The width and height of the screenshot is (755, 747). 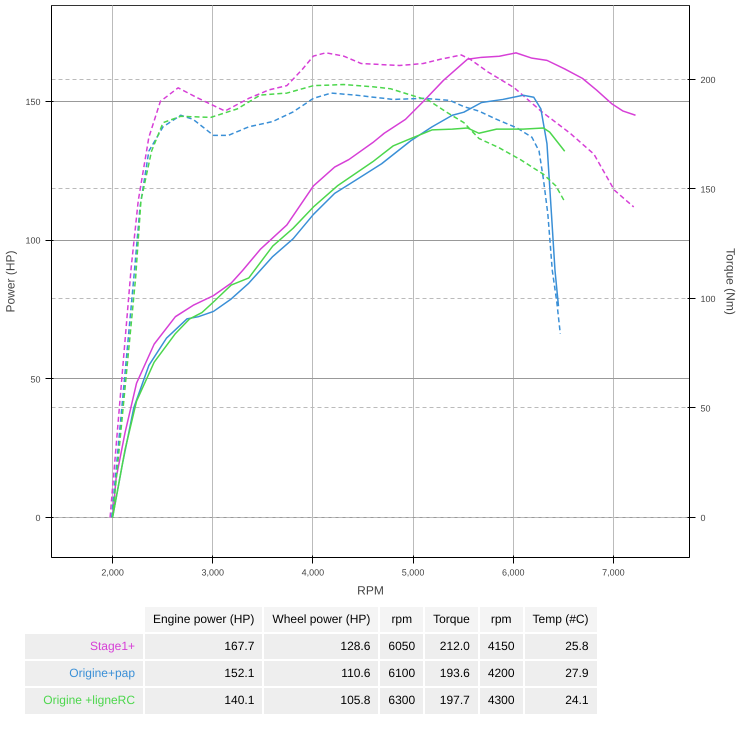 What do you see at coordinates (10, 281) in the screenshot?
I see `y-axis-title: Power (HP)` at bounding box center [10, 281].